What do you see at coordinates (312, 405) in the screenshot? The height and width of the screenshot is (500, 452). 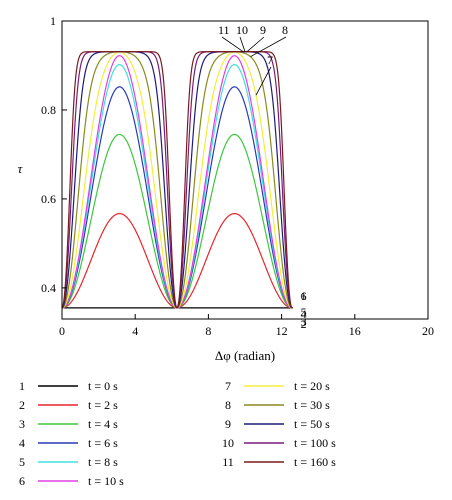 I see `legend-entry: t = 30 s` at bounding box center [312, 405].